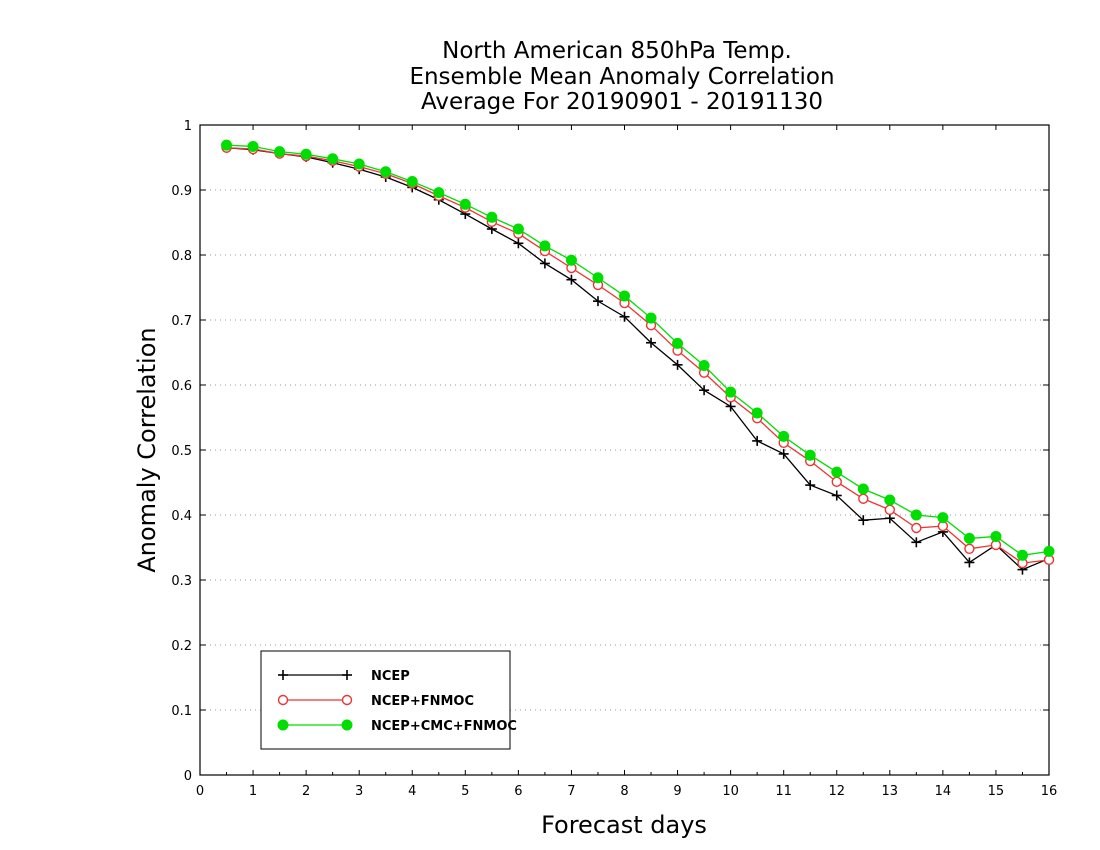  I want to click on legend-label: NCEP+FNMOC, so click(422, 701).